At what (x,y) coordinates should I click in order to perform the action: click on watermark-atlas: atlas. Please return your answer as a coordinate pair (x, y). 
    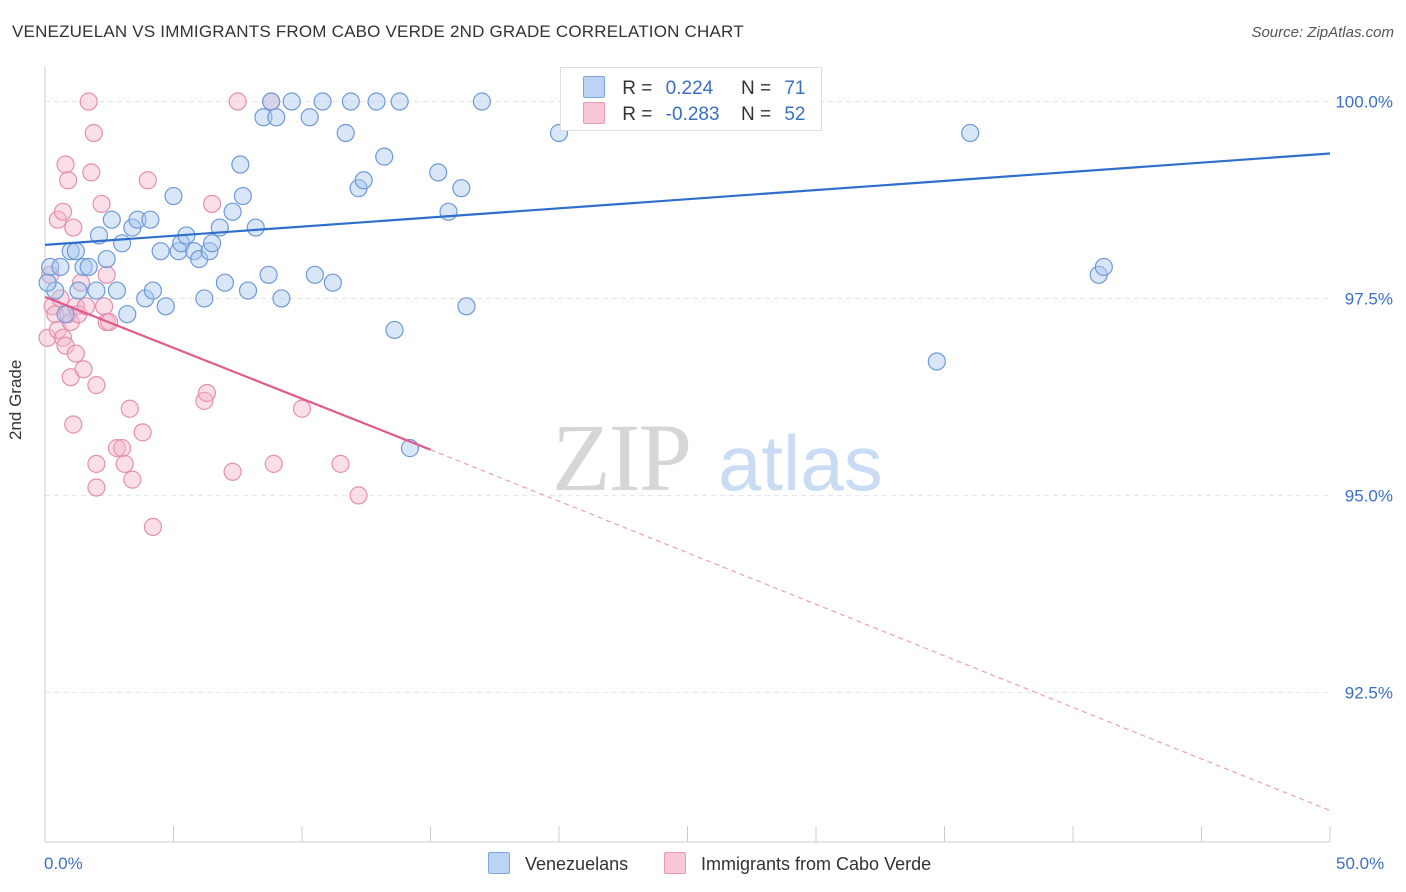
    Looking at the image, I should click on (800, 463).